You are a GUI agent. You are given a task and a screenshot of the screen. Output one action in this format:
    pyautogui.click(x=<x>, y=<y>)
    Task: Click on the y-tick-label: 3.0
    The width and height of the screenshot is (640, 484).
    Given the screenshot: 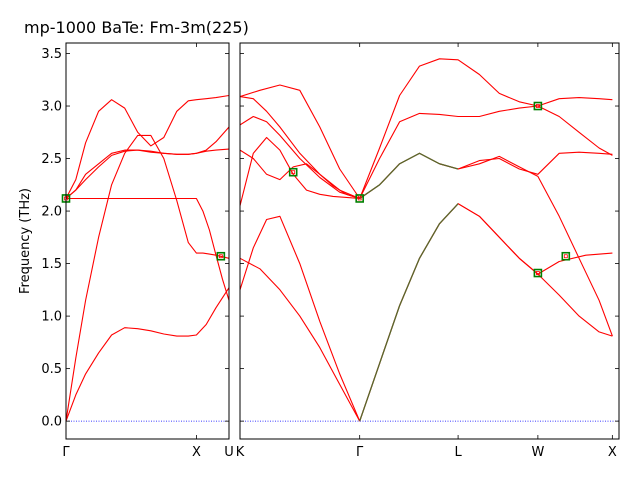 What is the action you would take?
    pyautogui.click(x=51, y=107)
    